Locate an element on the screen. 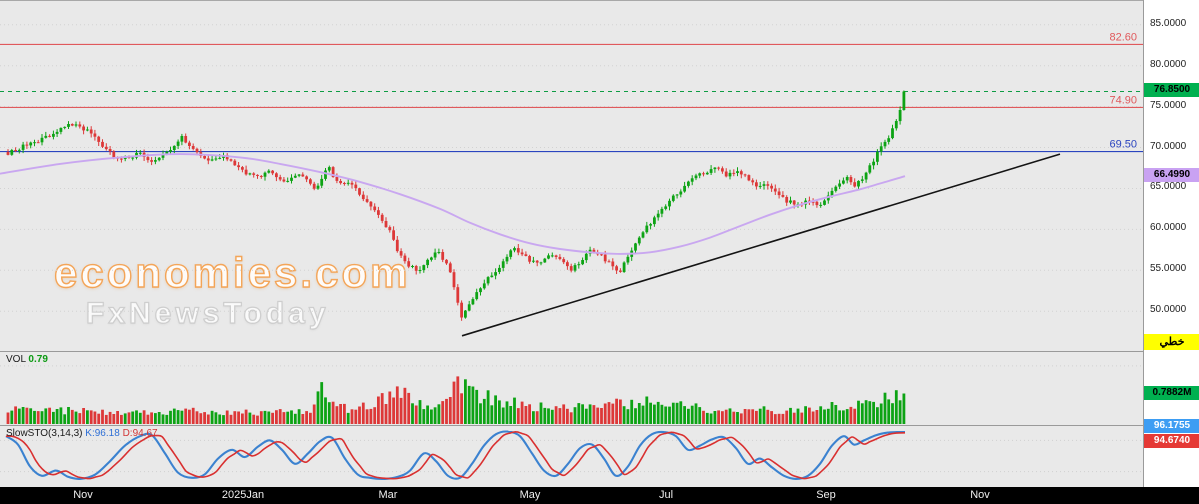  stochastic-label-row: SlowSTO(3,14,3) K:96.18 D:94.67 is located at coordinates (82, 433).